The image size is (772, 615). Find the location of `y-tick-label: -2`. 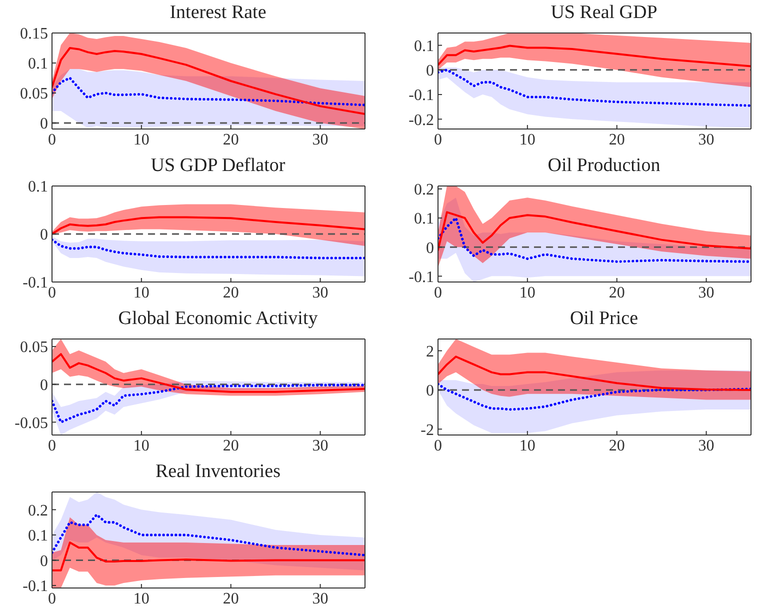

y-tick-label: -2 is located at coordinates (427, 430).